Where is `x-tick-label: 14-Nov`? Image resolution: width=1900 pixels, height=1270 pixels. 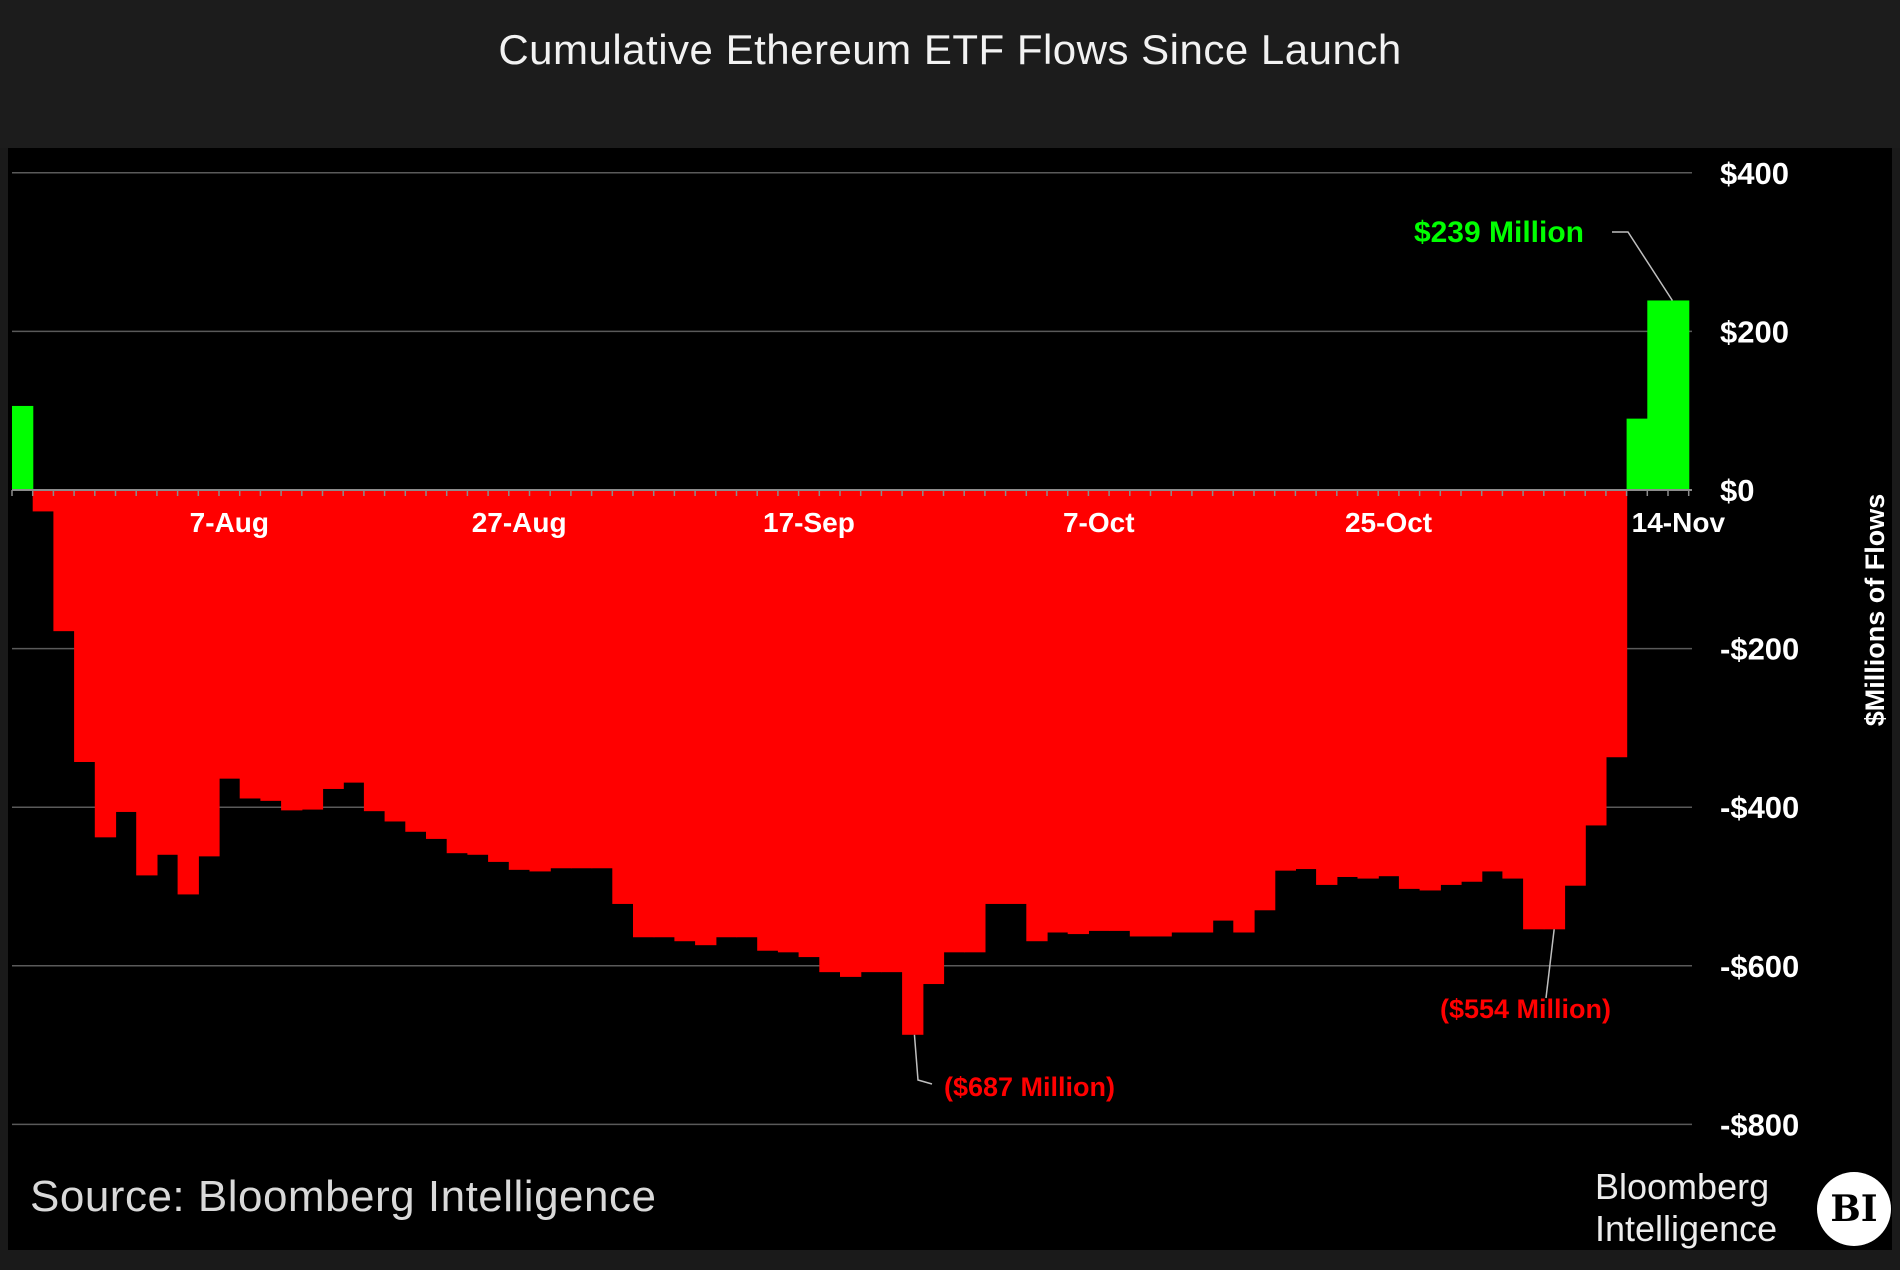
x-tick-label: 14-Nov is located at coordinates (1679, 522).